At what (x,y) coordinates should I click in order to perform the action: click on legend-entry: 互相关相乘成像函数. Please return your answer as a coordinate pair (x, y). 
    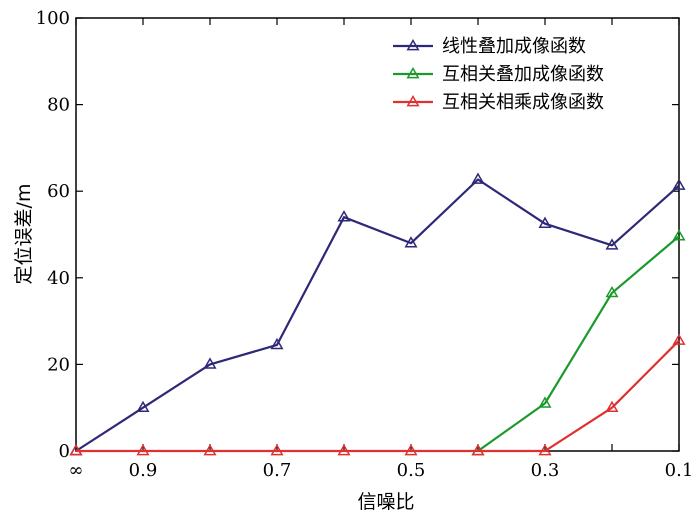
    Looking at the image, I should click on (498, 102).